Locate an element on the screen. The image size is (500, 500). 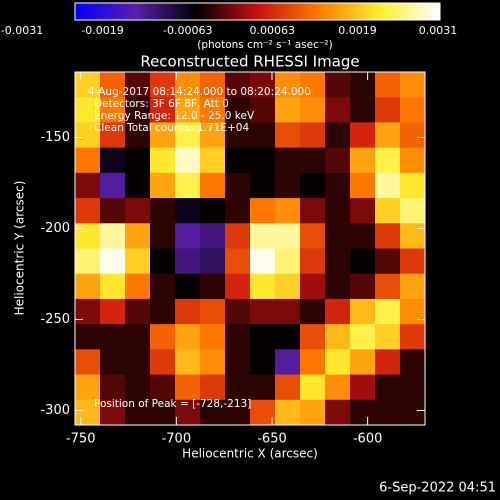
x-tick-label: -600 is located at coordinates (368, 439).